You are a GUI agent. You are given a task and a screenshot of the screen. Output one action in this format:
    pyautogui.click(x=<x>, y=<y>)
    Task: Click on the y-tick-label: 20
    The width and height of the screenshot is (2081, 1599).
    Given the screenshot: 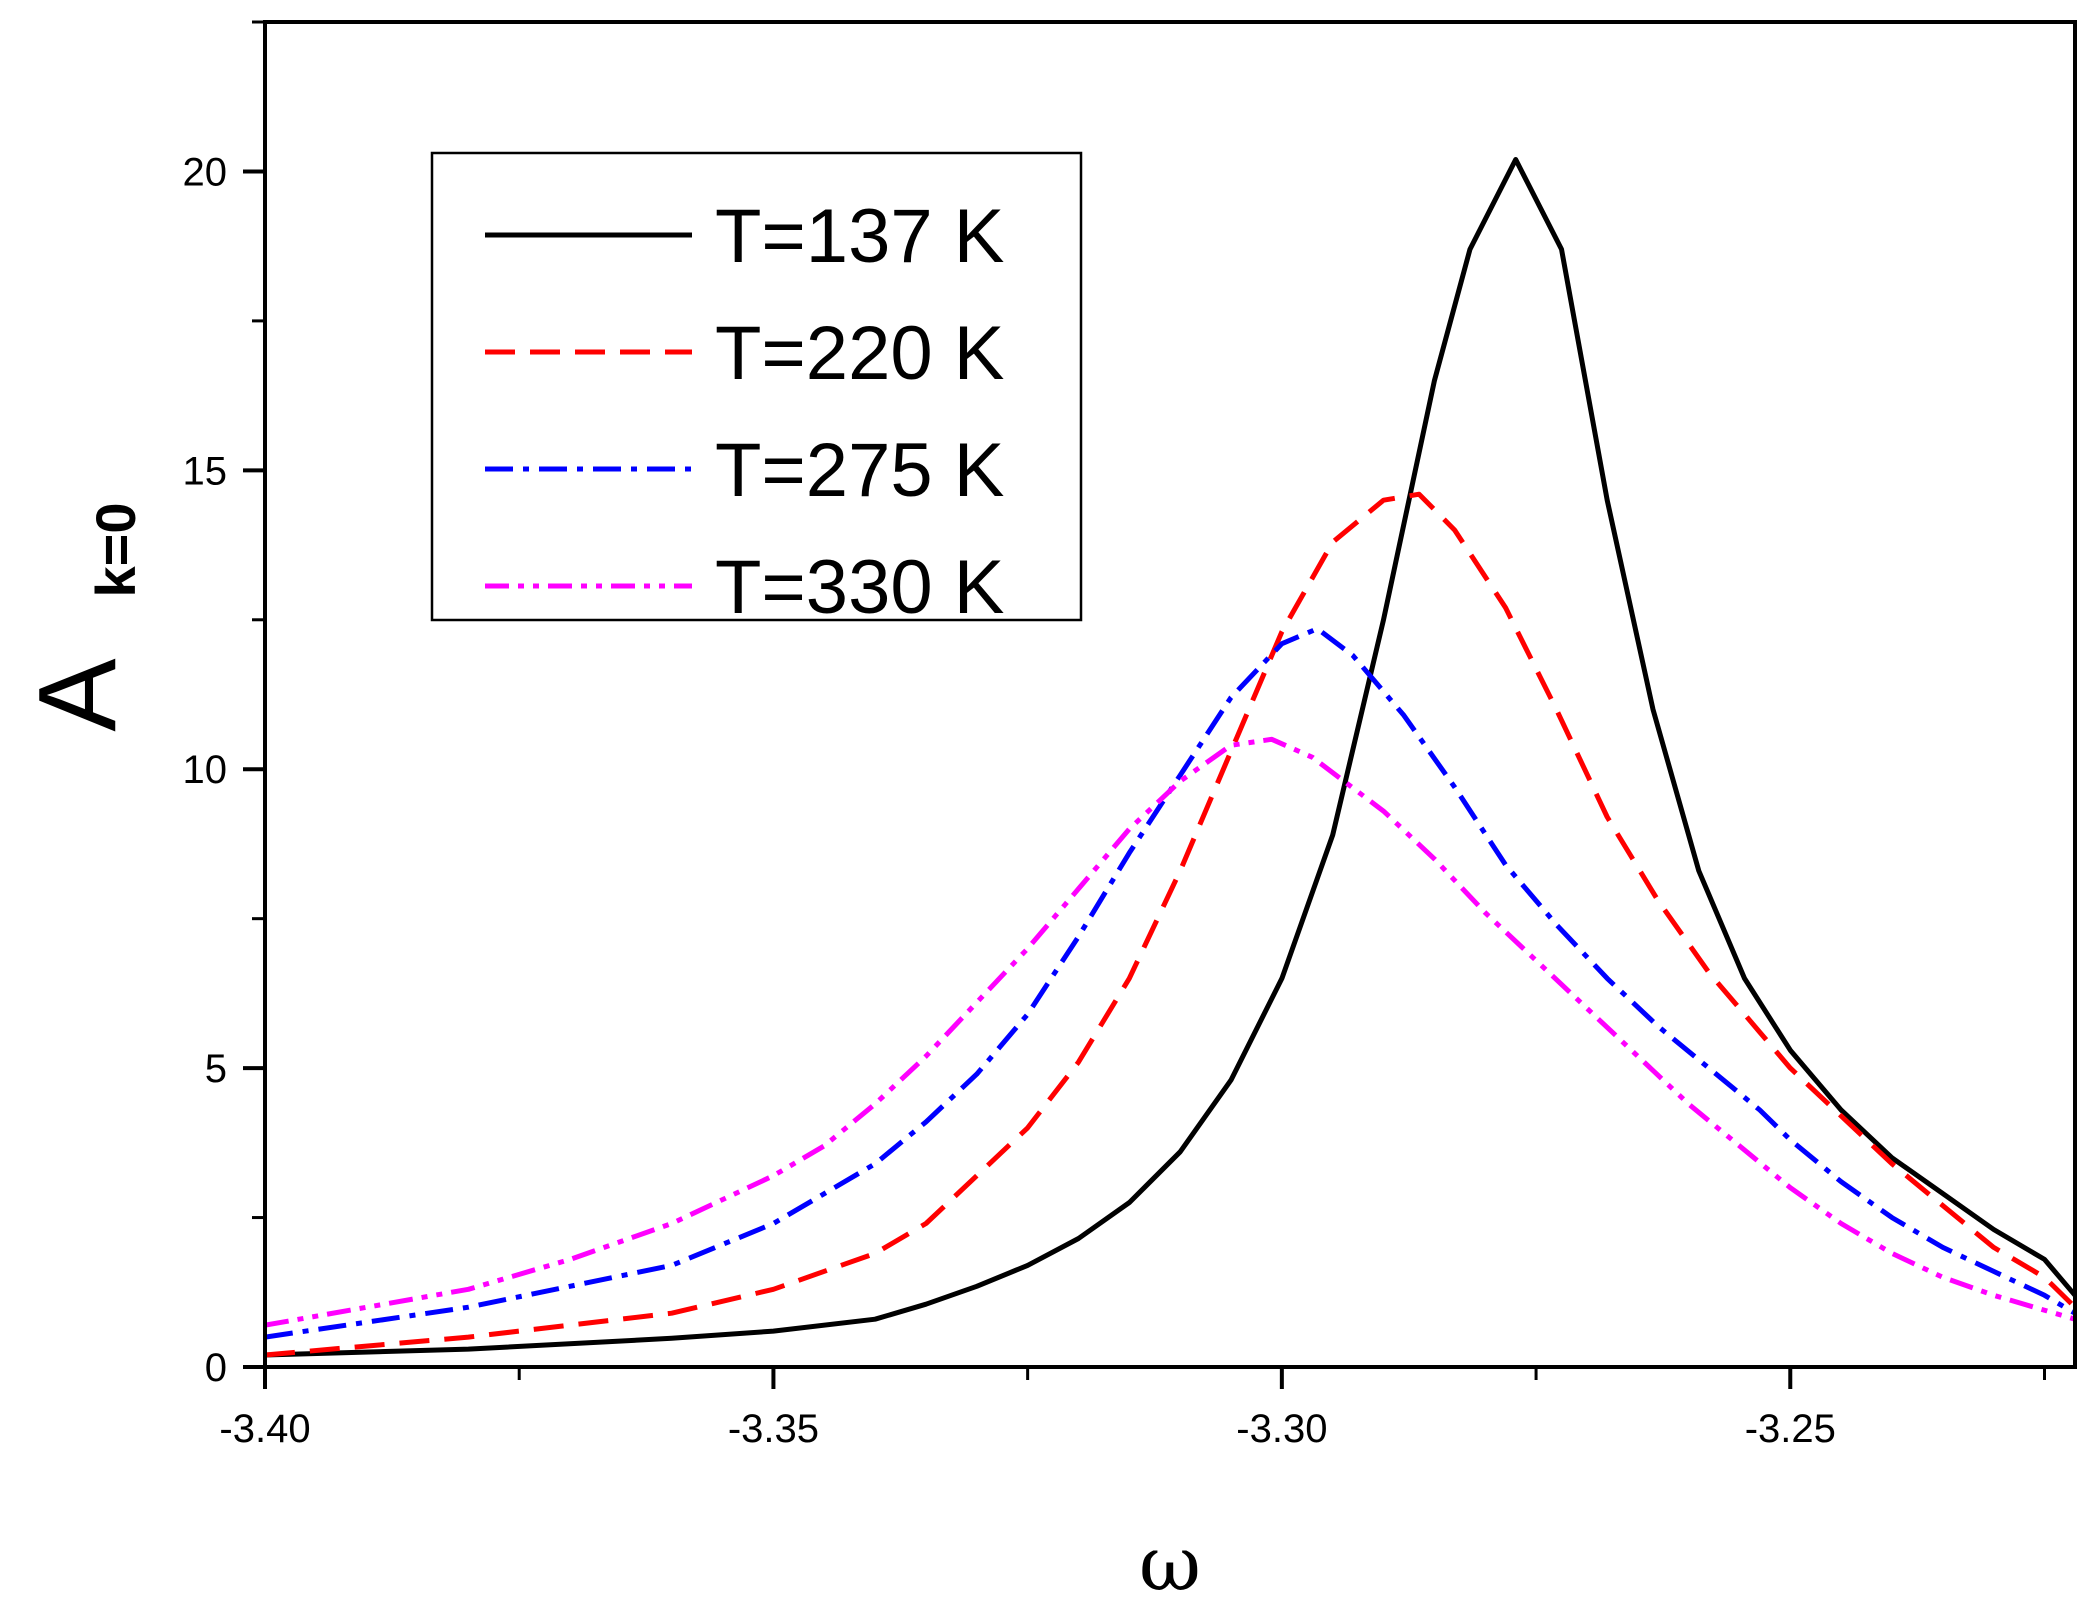 What is the action you would take?
    pyautogui.click(x=205, y=172)
    